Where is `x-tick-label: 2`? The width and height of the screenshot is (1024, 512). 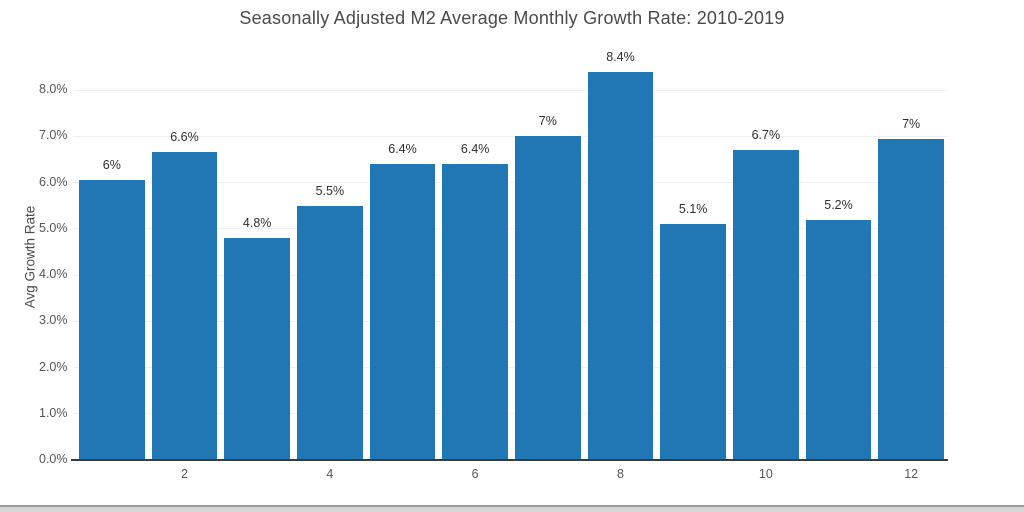
x-tick-label: 2 is located at coordinates (184, 474).